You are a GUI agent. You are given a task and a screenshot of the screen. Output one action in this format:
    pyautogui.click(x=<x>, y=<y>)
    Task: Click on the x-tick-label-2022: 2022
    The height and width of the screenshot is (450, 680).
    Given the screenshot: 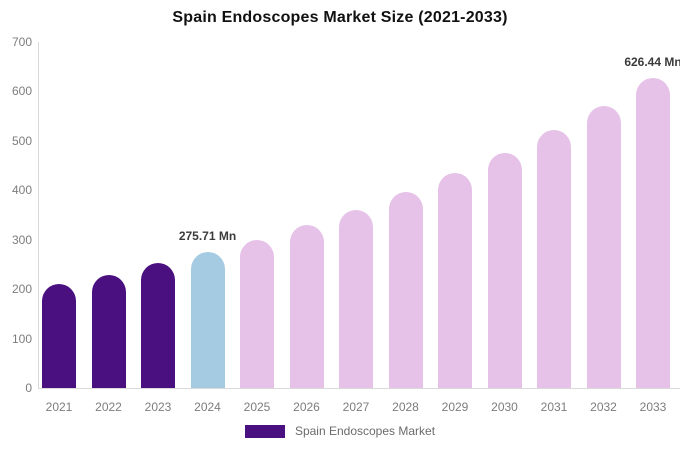 What is the action you would take?
    pyautogui.click(x=108, y=407)
    